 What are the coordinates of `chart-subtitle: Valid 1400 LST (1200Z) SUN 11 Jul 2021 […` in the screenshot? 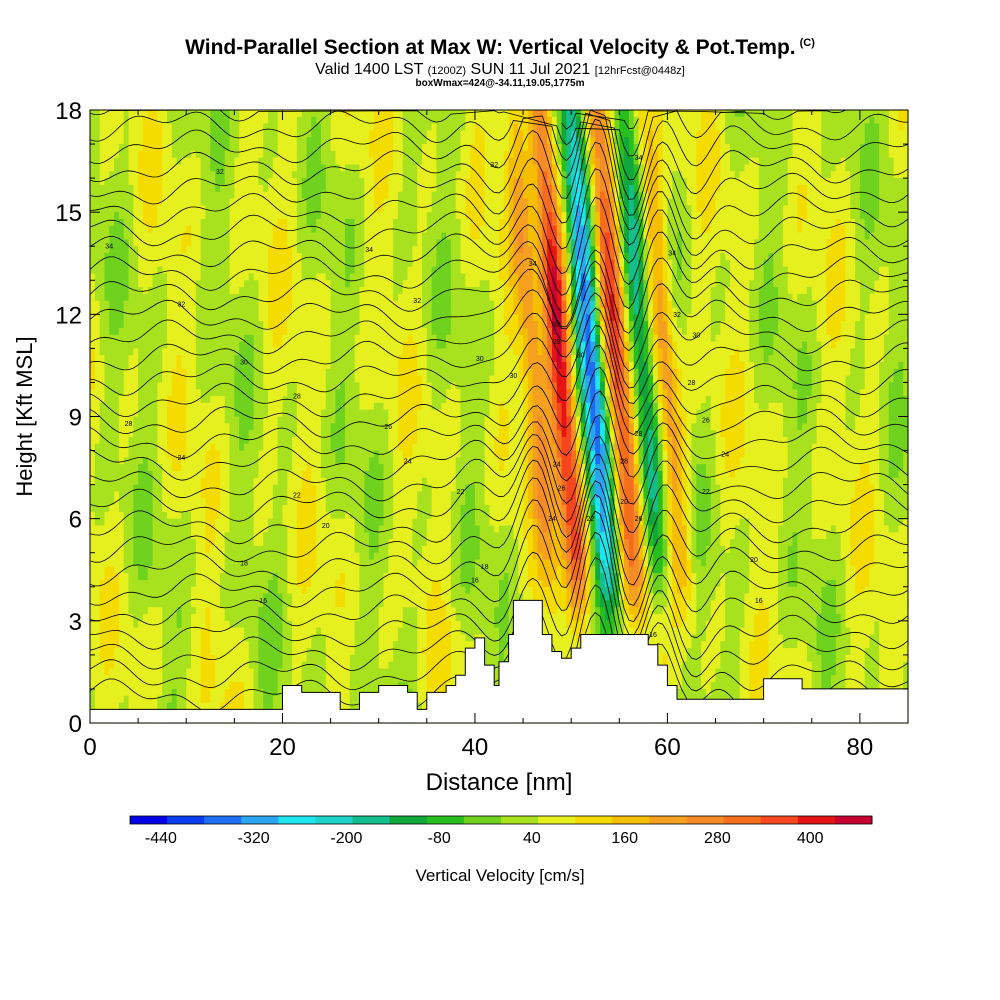 It's located at (500, 70).